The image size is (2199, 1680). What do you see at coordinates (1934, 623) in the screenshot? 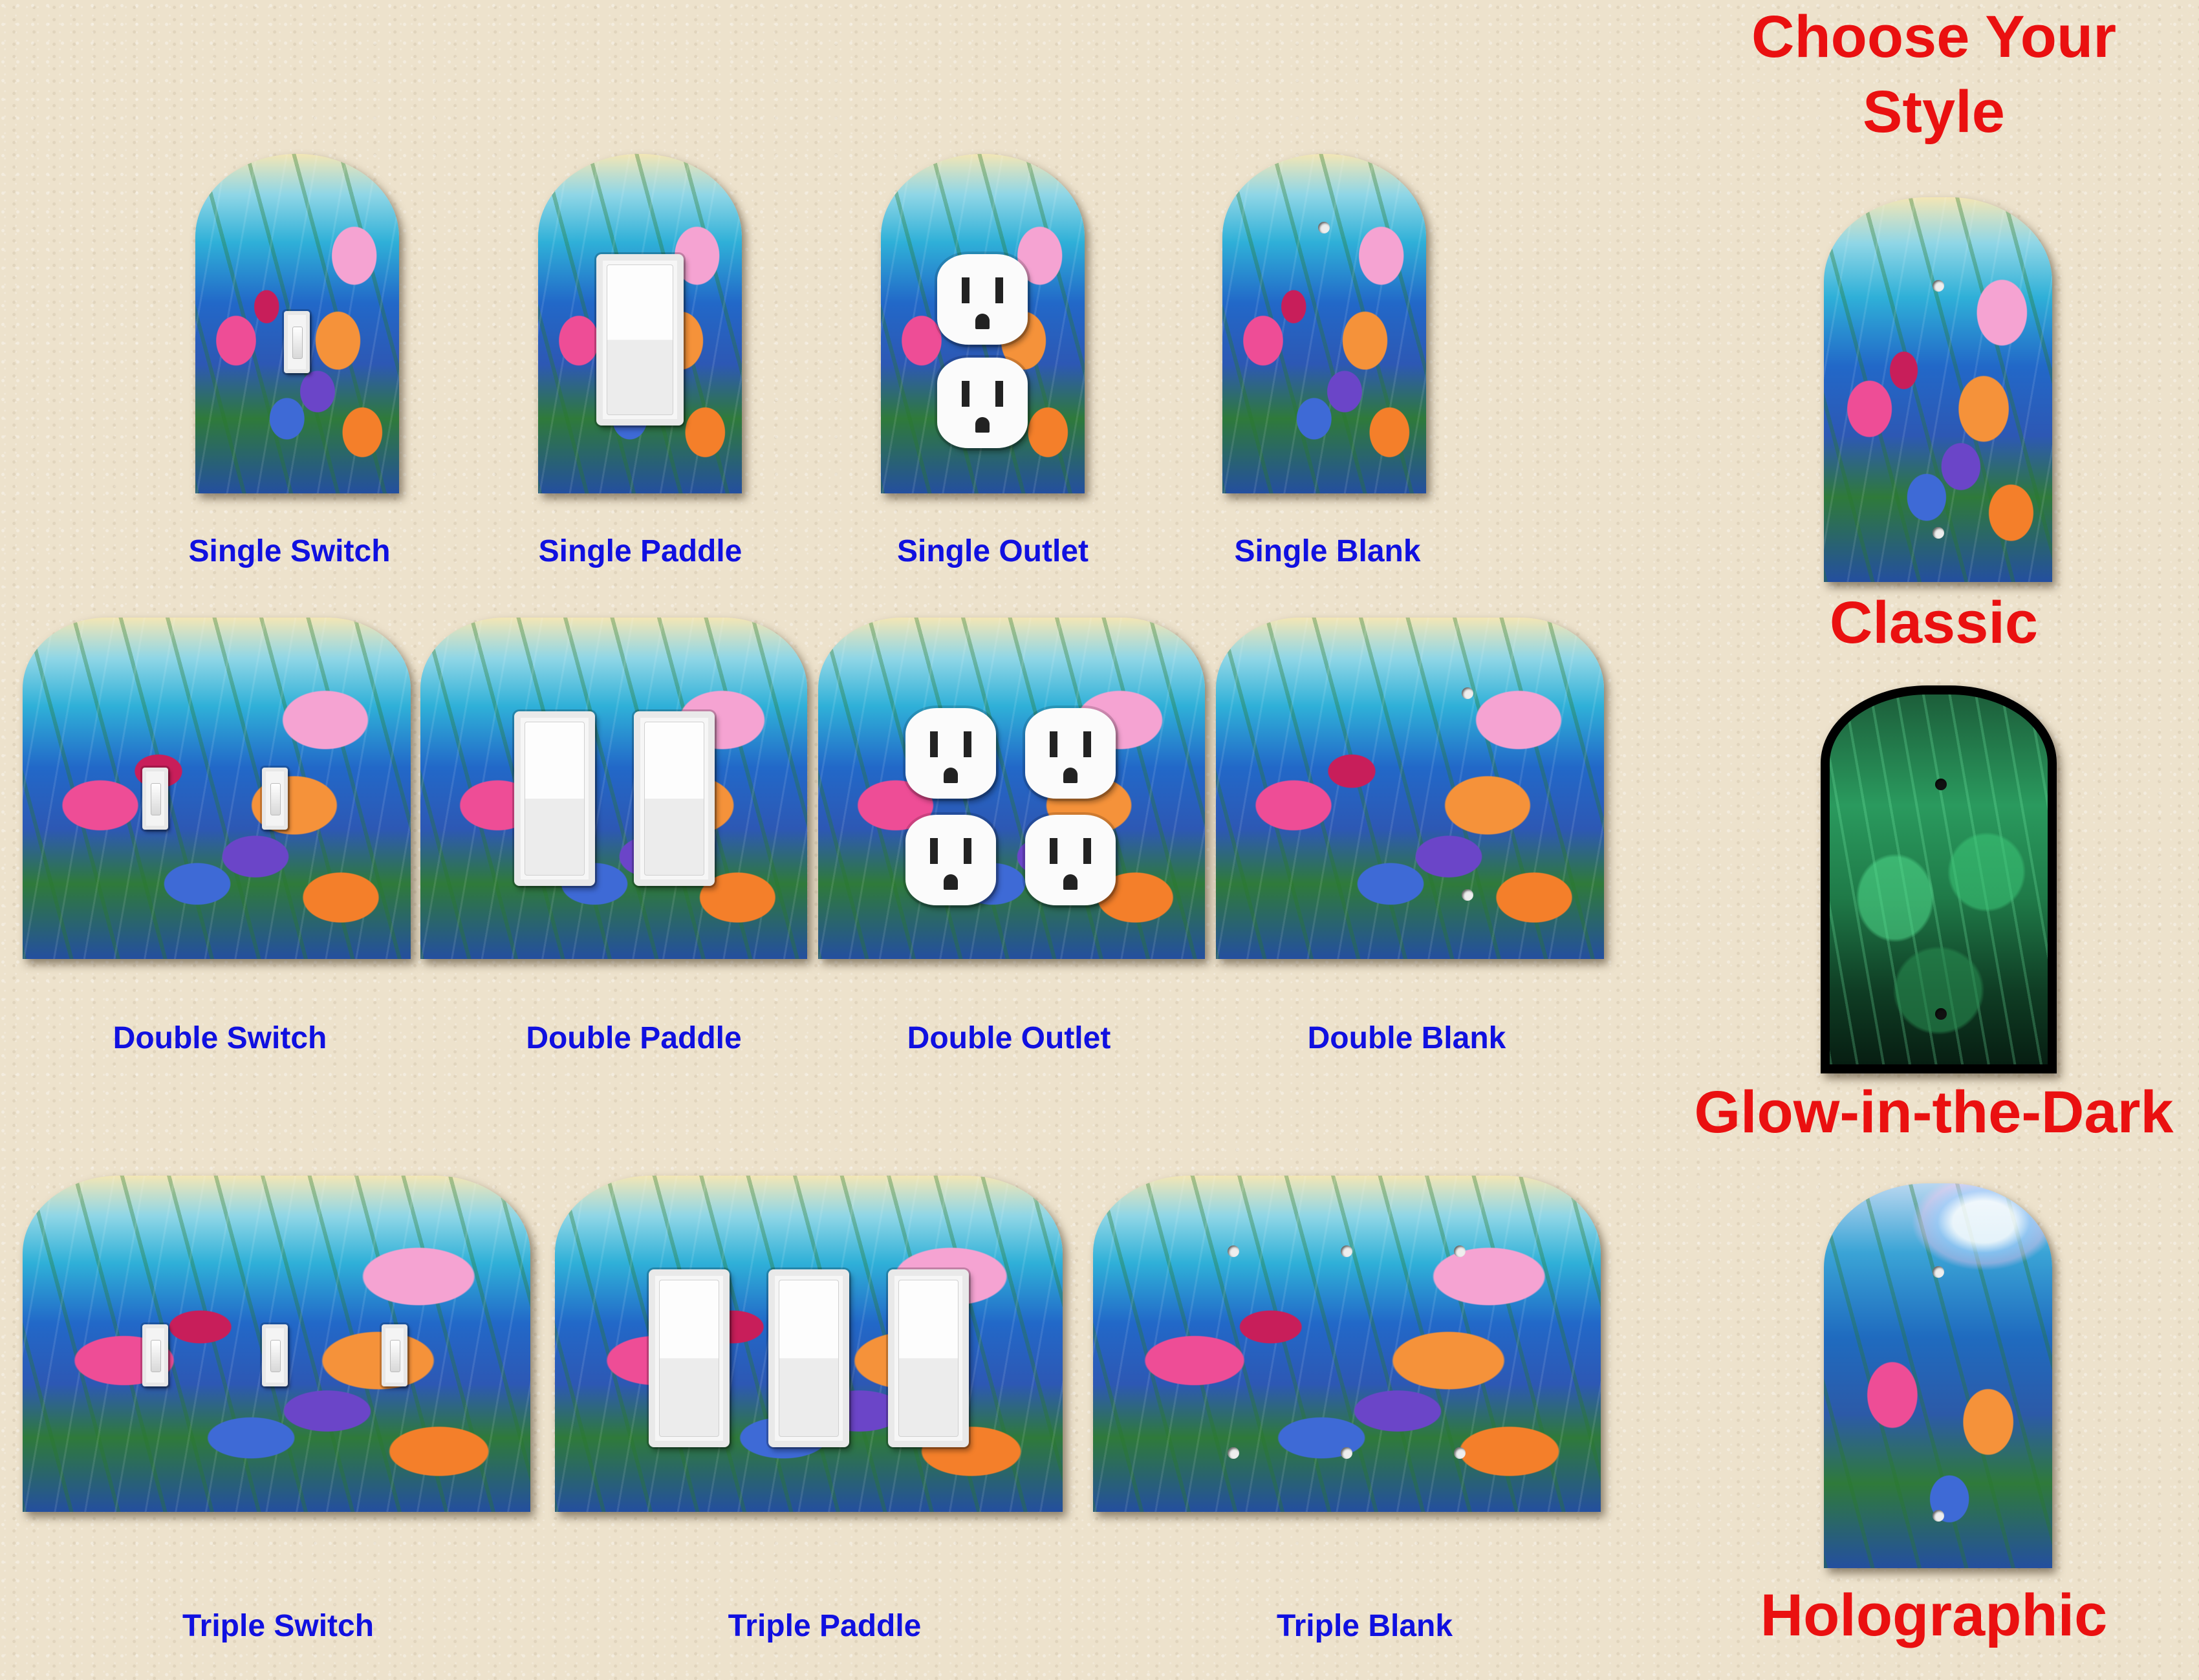
I see `classic-style-label: Classic` at bounding box center [1934, 623].